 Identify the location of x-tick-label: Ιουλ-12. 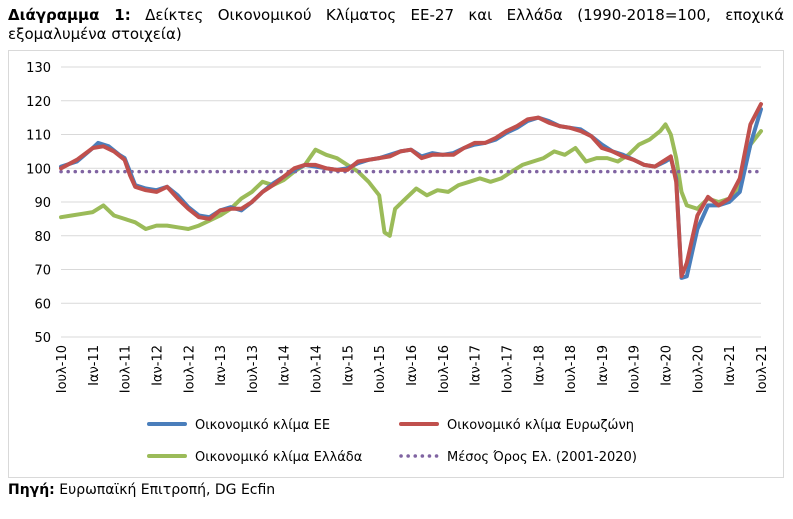
(189, 369).